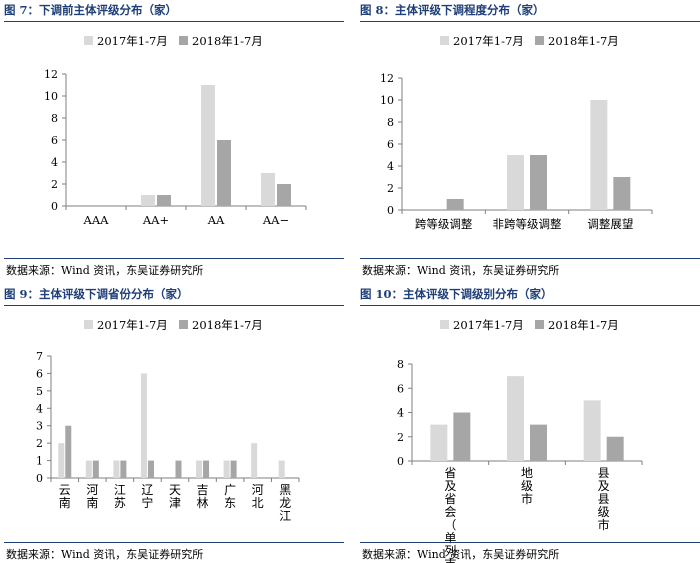 The height and width of the screenshot is (563, 700). Describe the element at coordinates (155, 220) in the screenshot. I see `x-tick-label: AA+` at that location.